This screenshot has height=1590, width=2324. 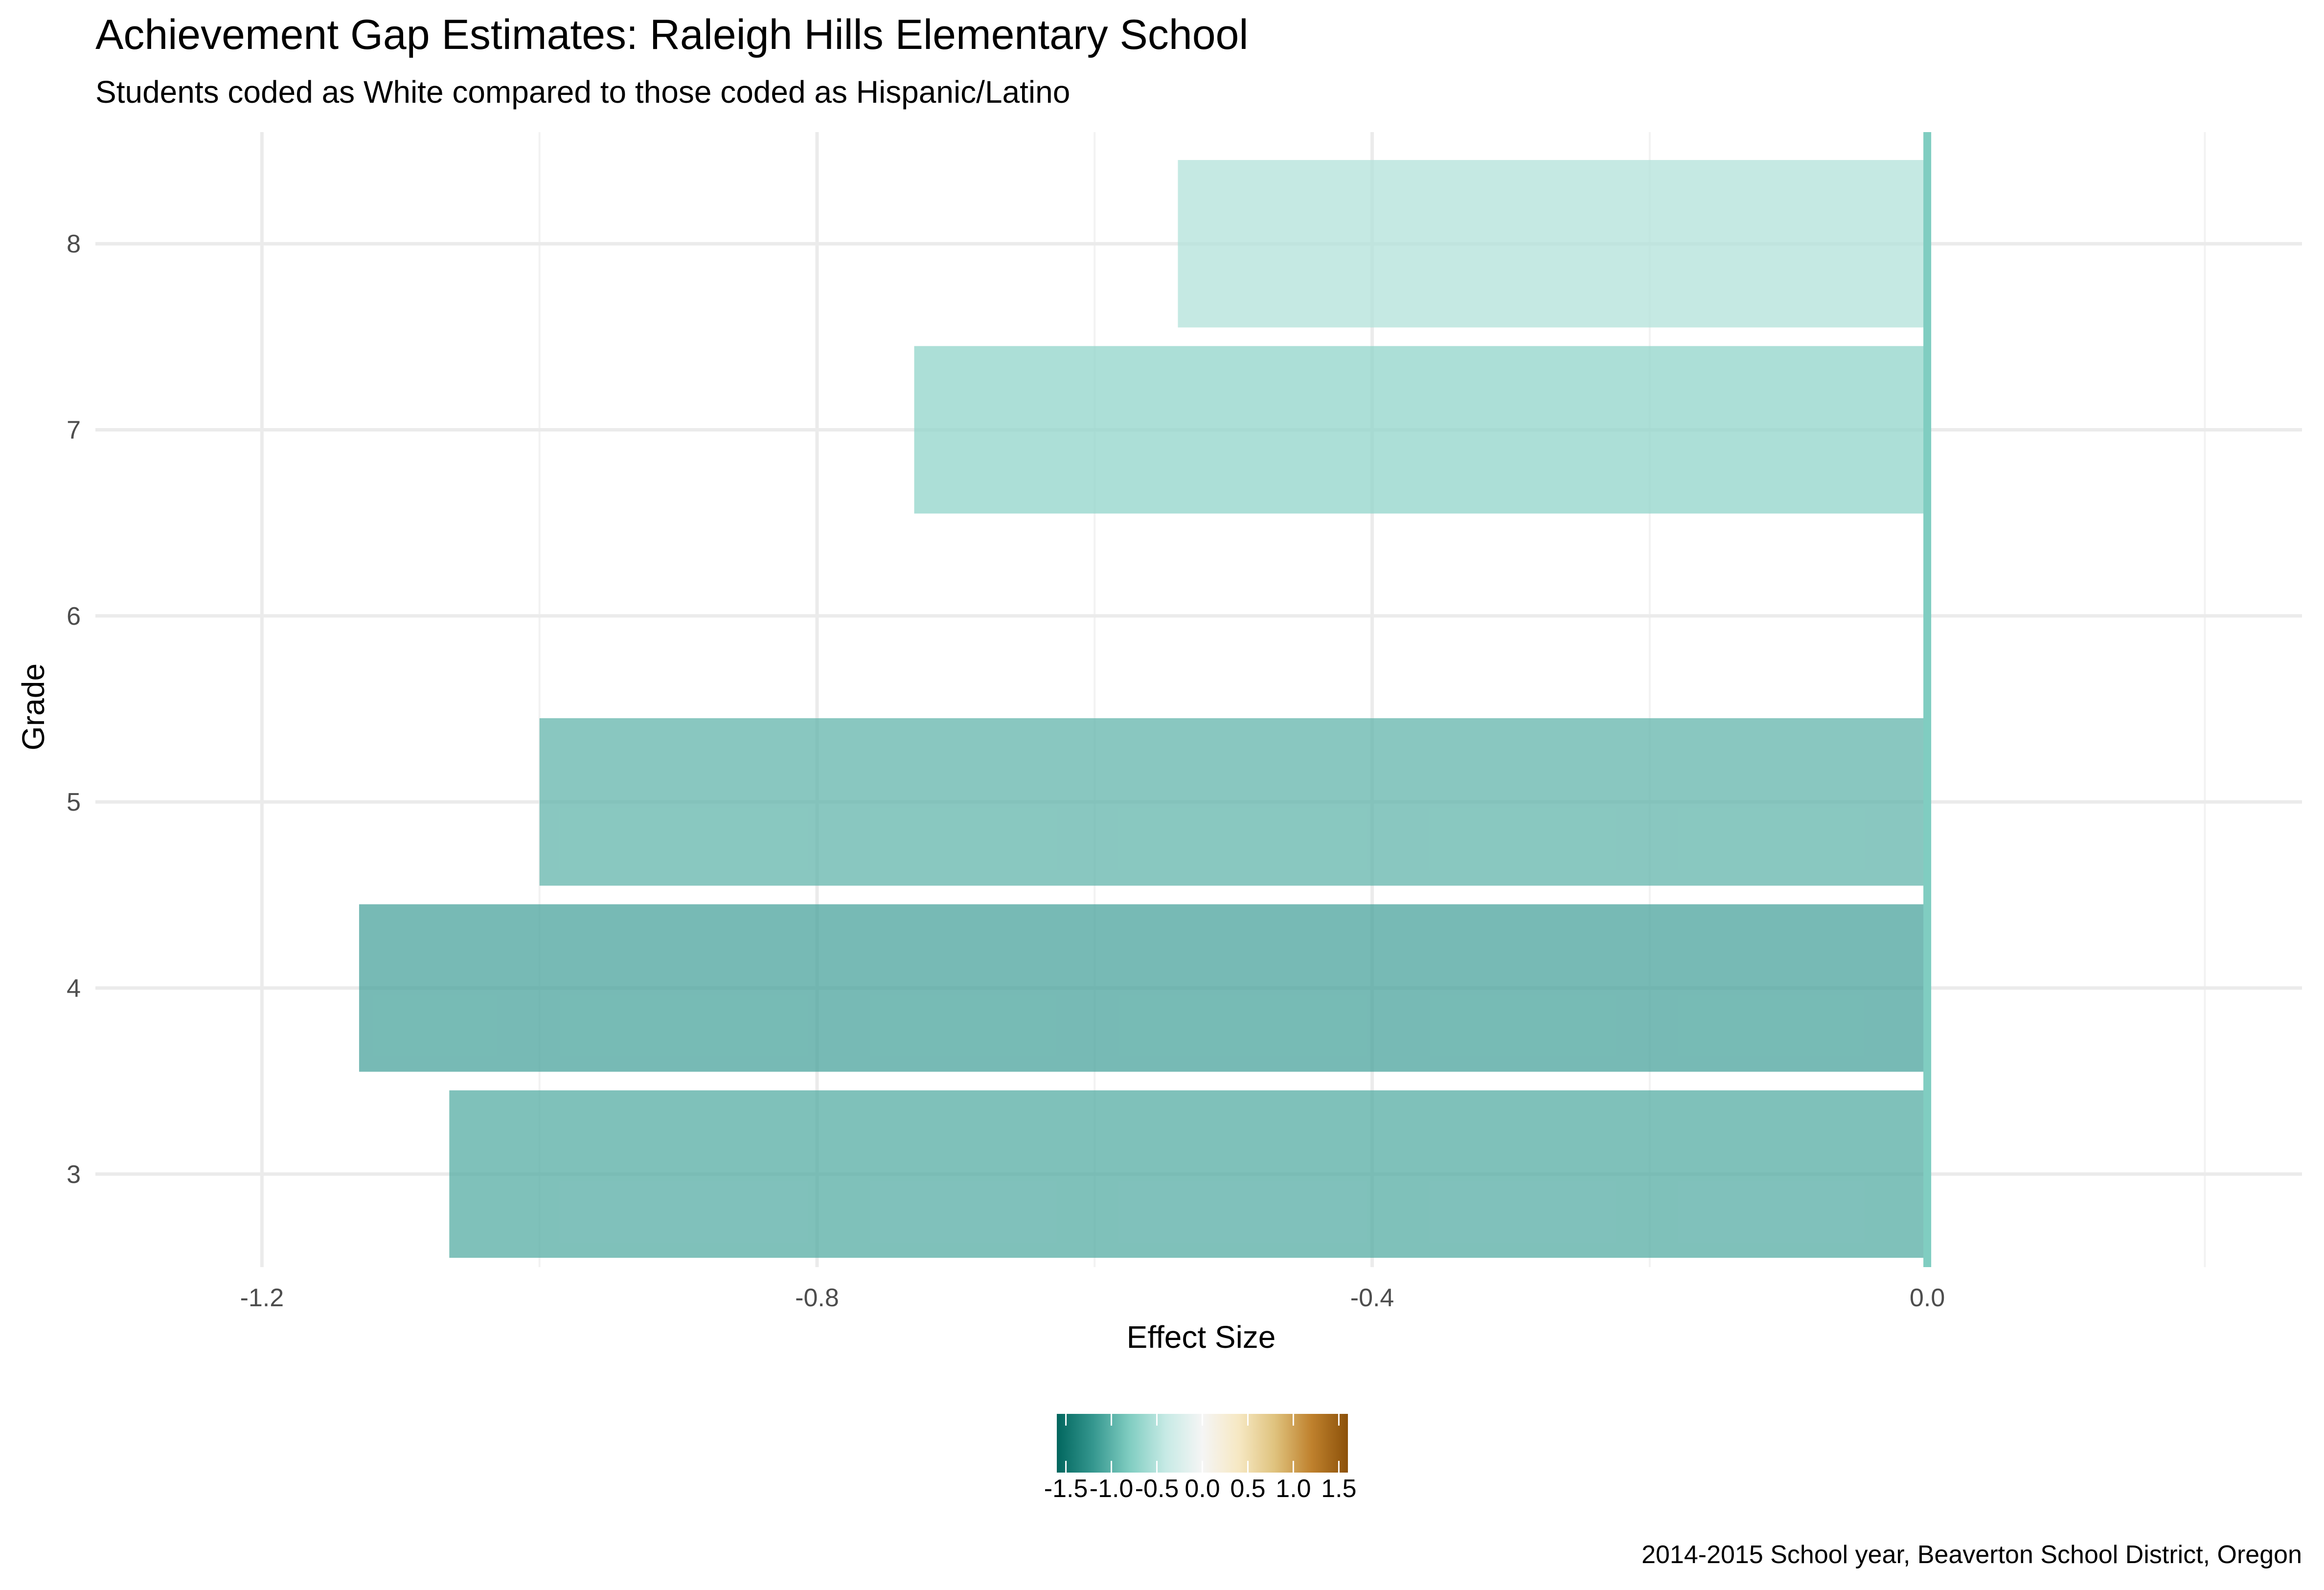 I want to click on y-tick-label: 8, so click(x=74, y=244).